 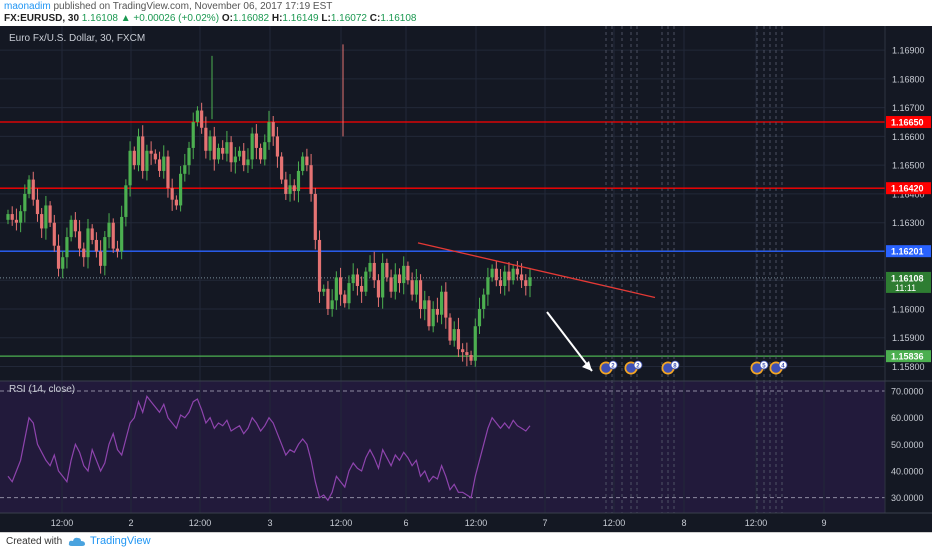 I want to click on author-link: maonadim, so click(x=27, y=6).